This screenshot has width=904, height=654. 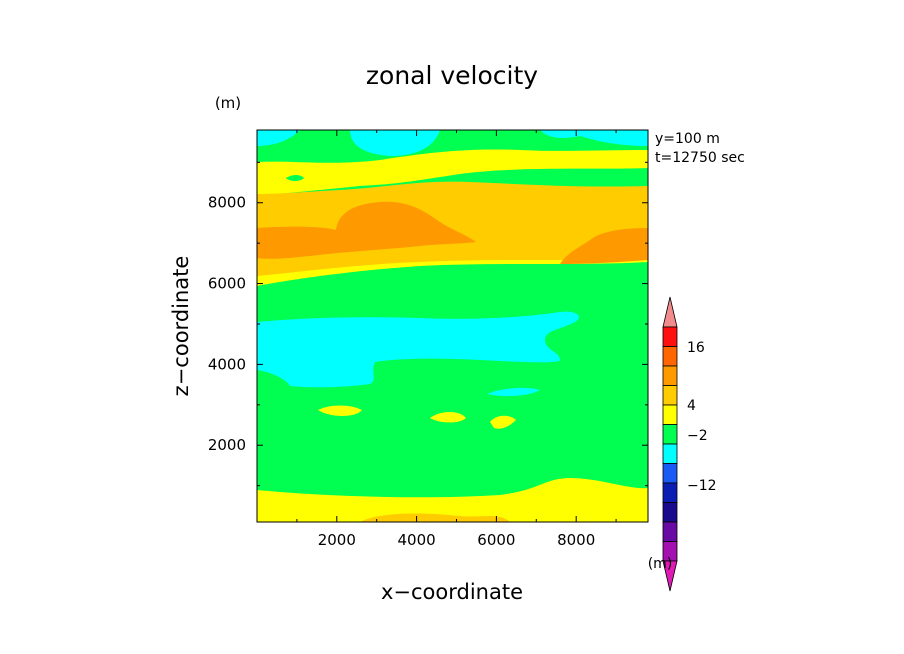 I want to click on colorbar, so click(x=670, y=444).